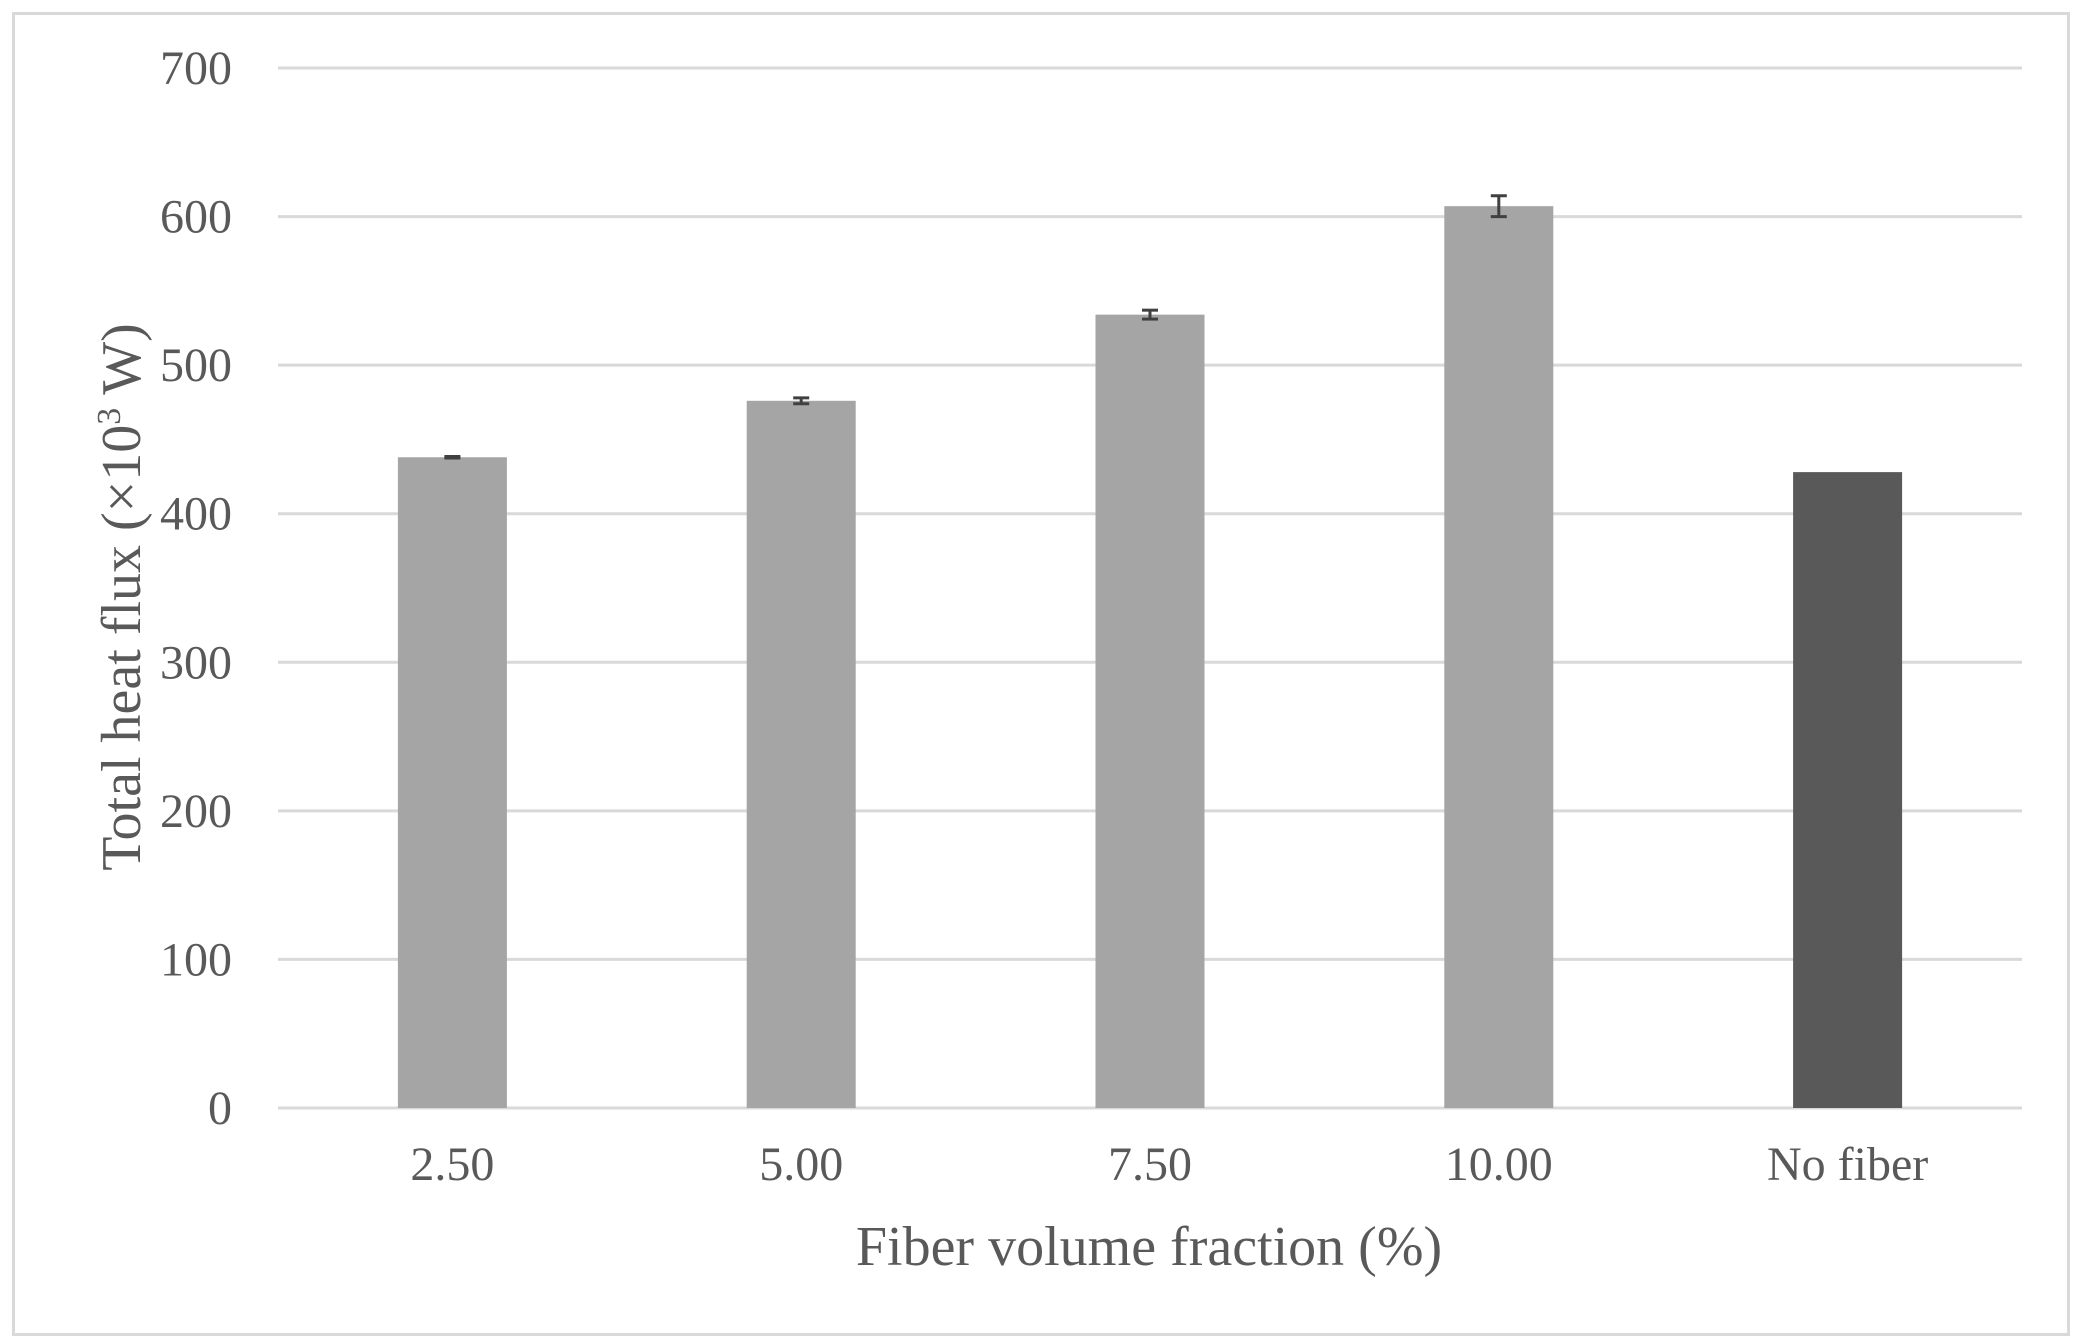 This screenshot has width=2083, height=1341. Describe the element at coordinates (975, 327) in the screenshot. I see `error-bars` at that location.